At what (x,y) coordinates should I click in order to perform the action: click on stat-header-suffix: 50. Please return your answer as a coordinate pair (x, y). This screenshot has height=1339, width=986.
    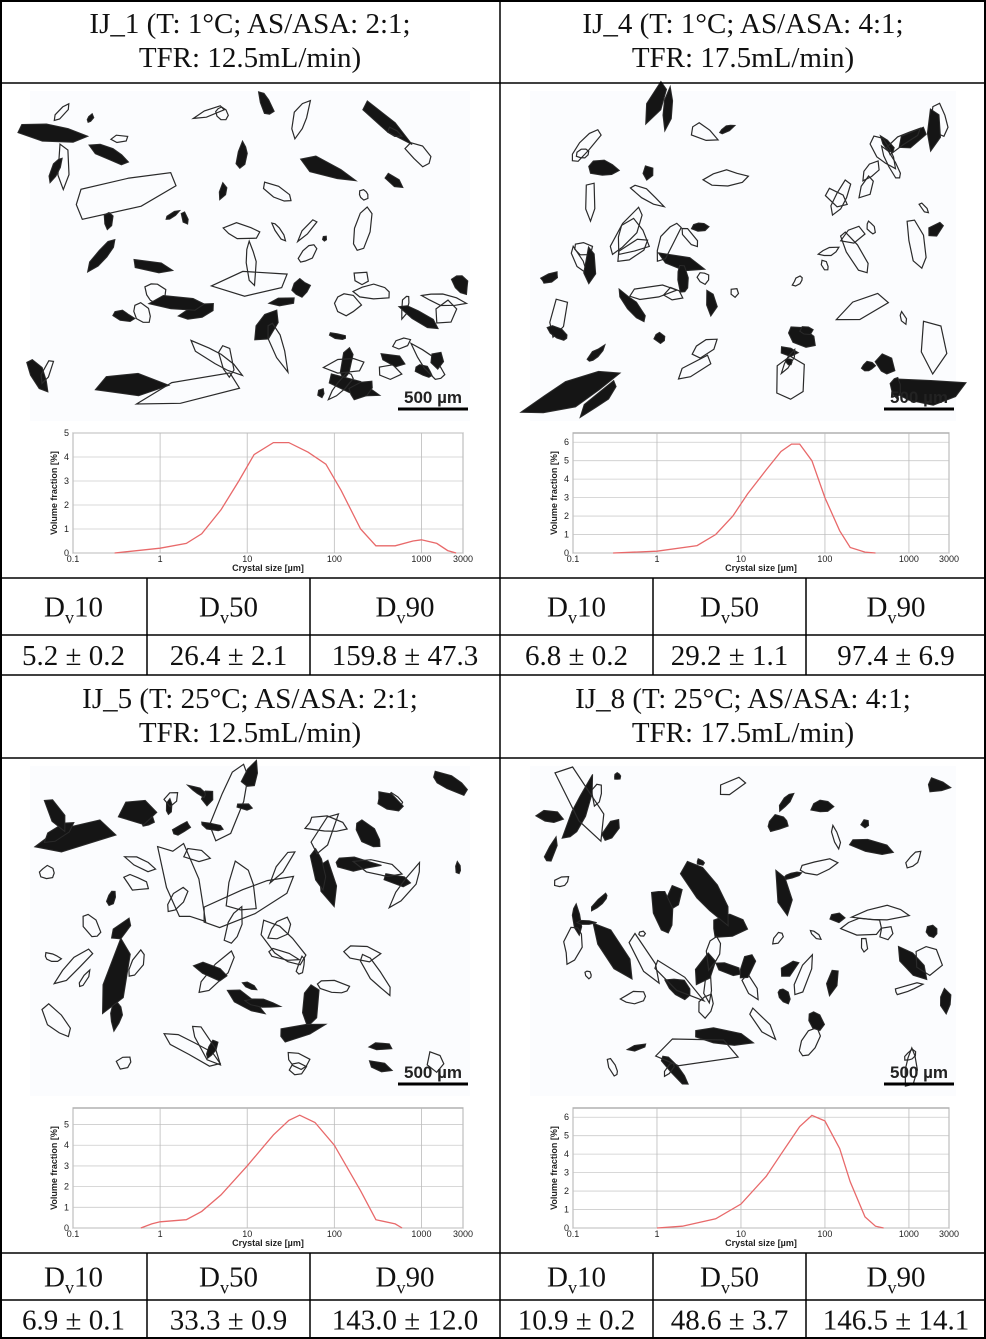
    Looking at the image, I should click on (744, 608).